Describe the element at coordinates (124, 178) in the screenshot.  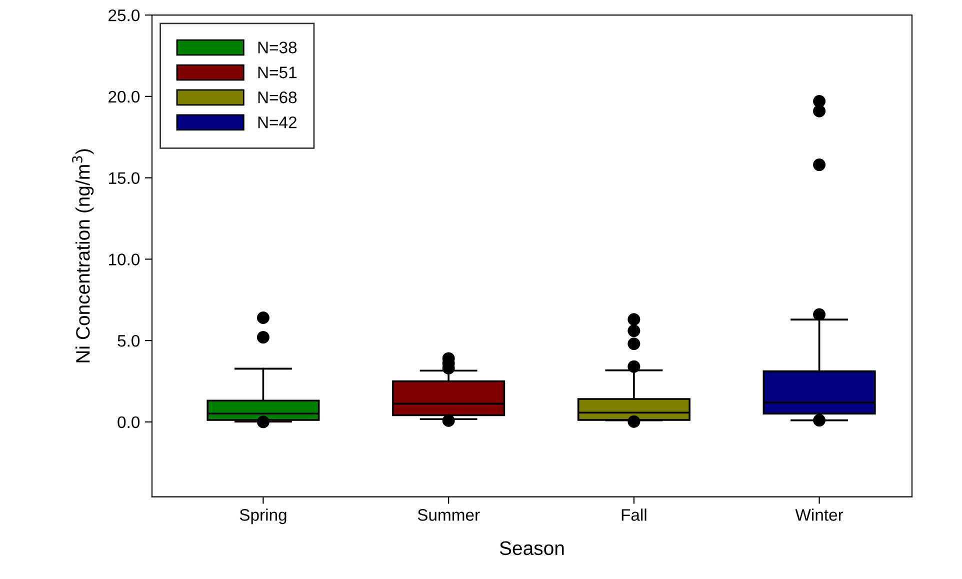
I see `y-tick-label: 15.0` at that location.